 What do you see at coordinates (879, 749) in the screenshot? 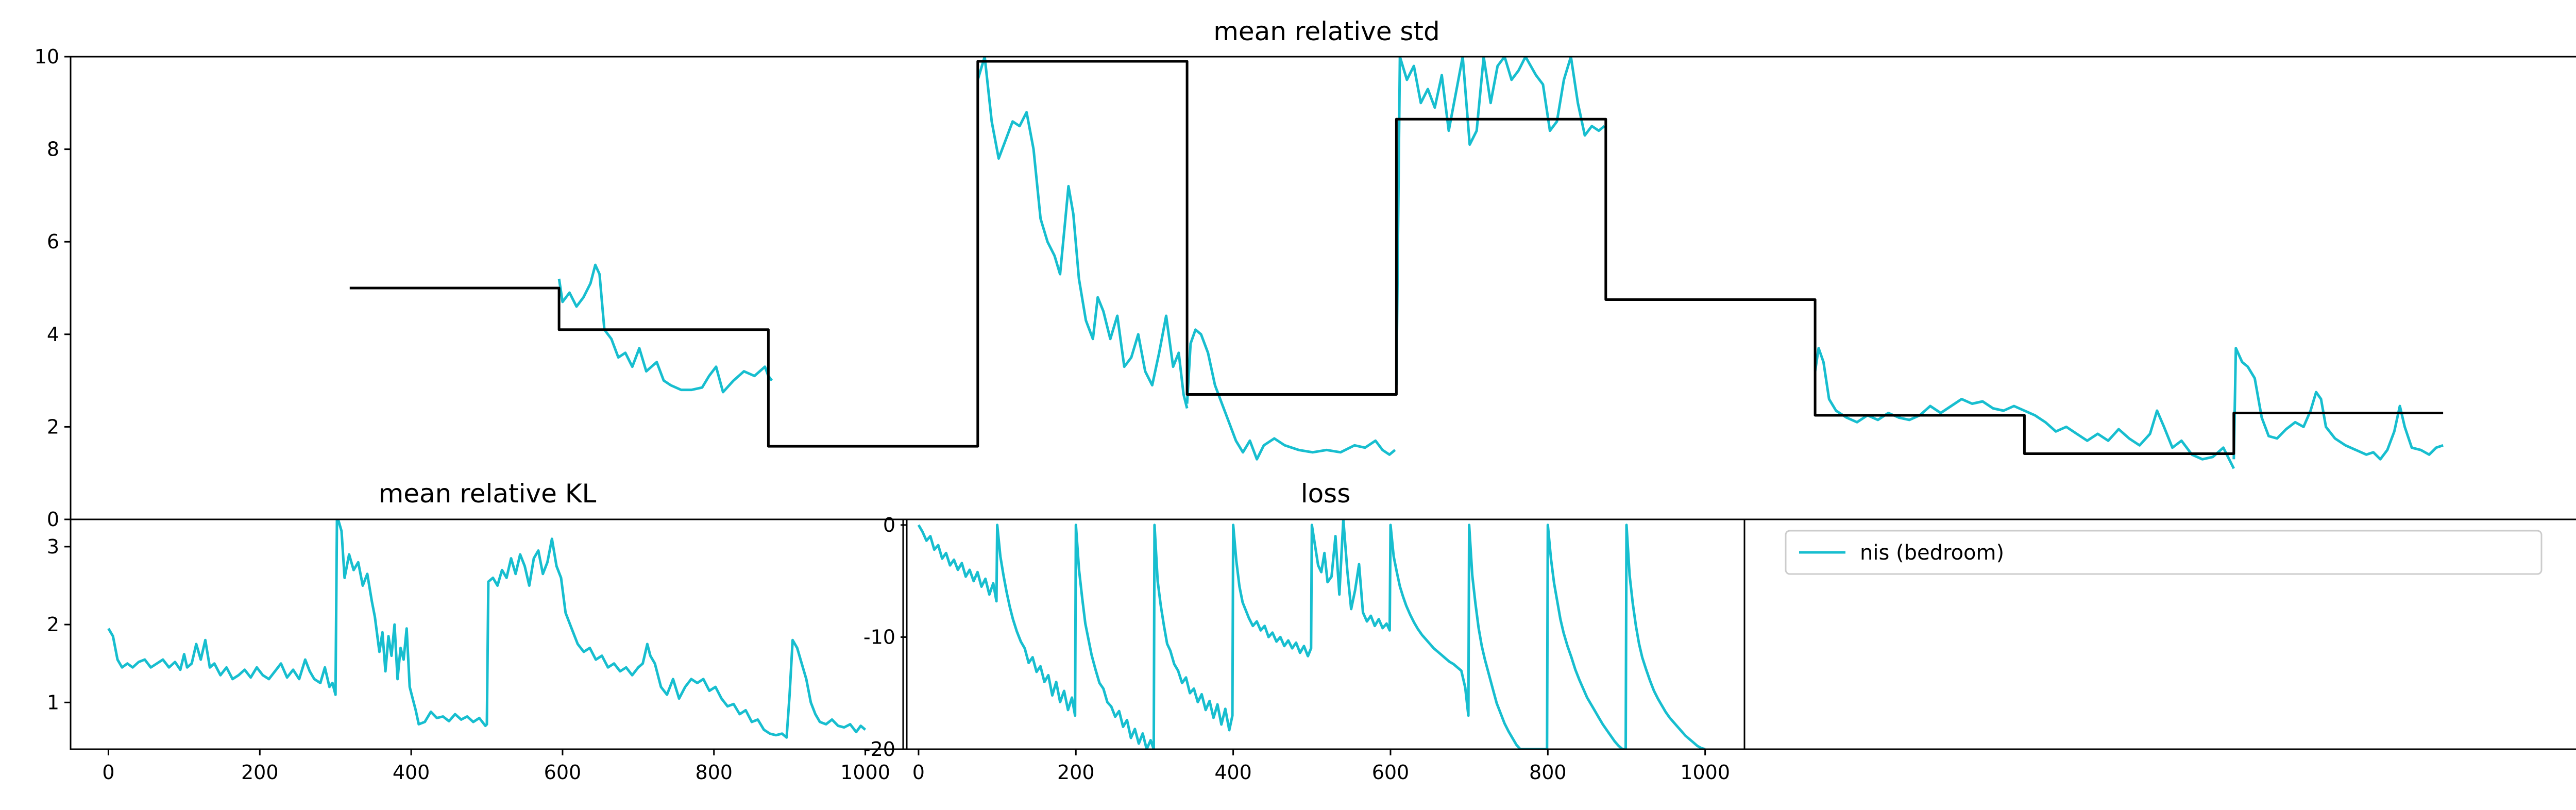
I see `loss-y-tick-label: -20` at bounding box center [879, 749].